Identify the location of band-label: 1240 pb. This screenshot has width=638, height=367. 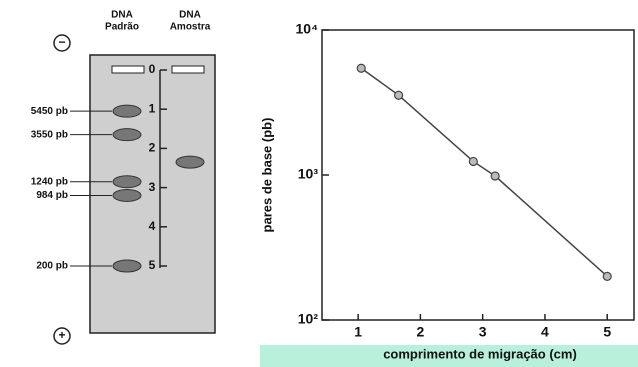
(49, 181).